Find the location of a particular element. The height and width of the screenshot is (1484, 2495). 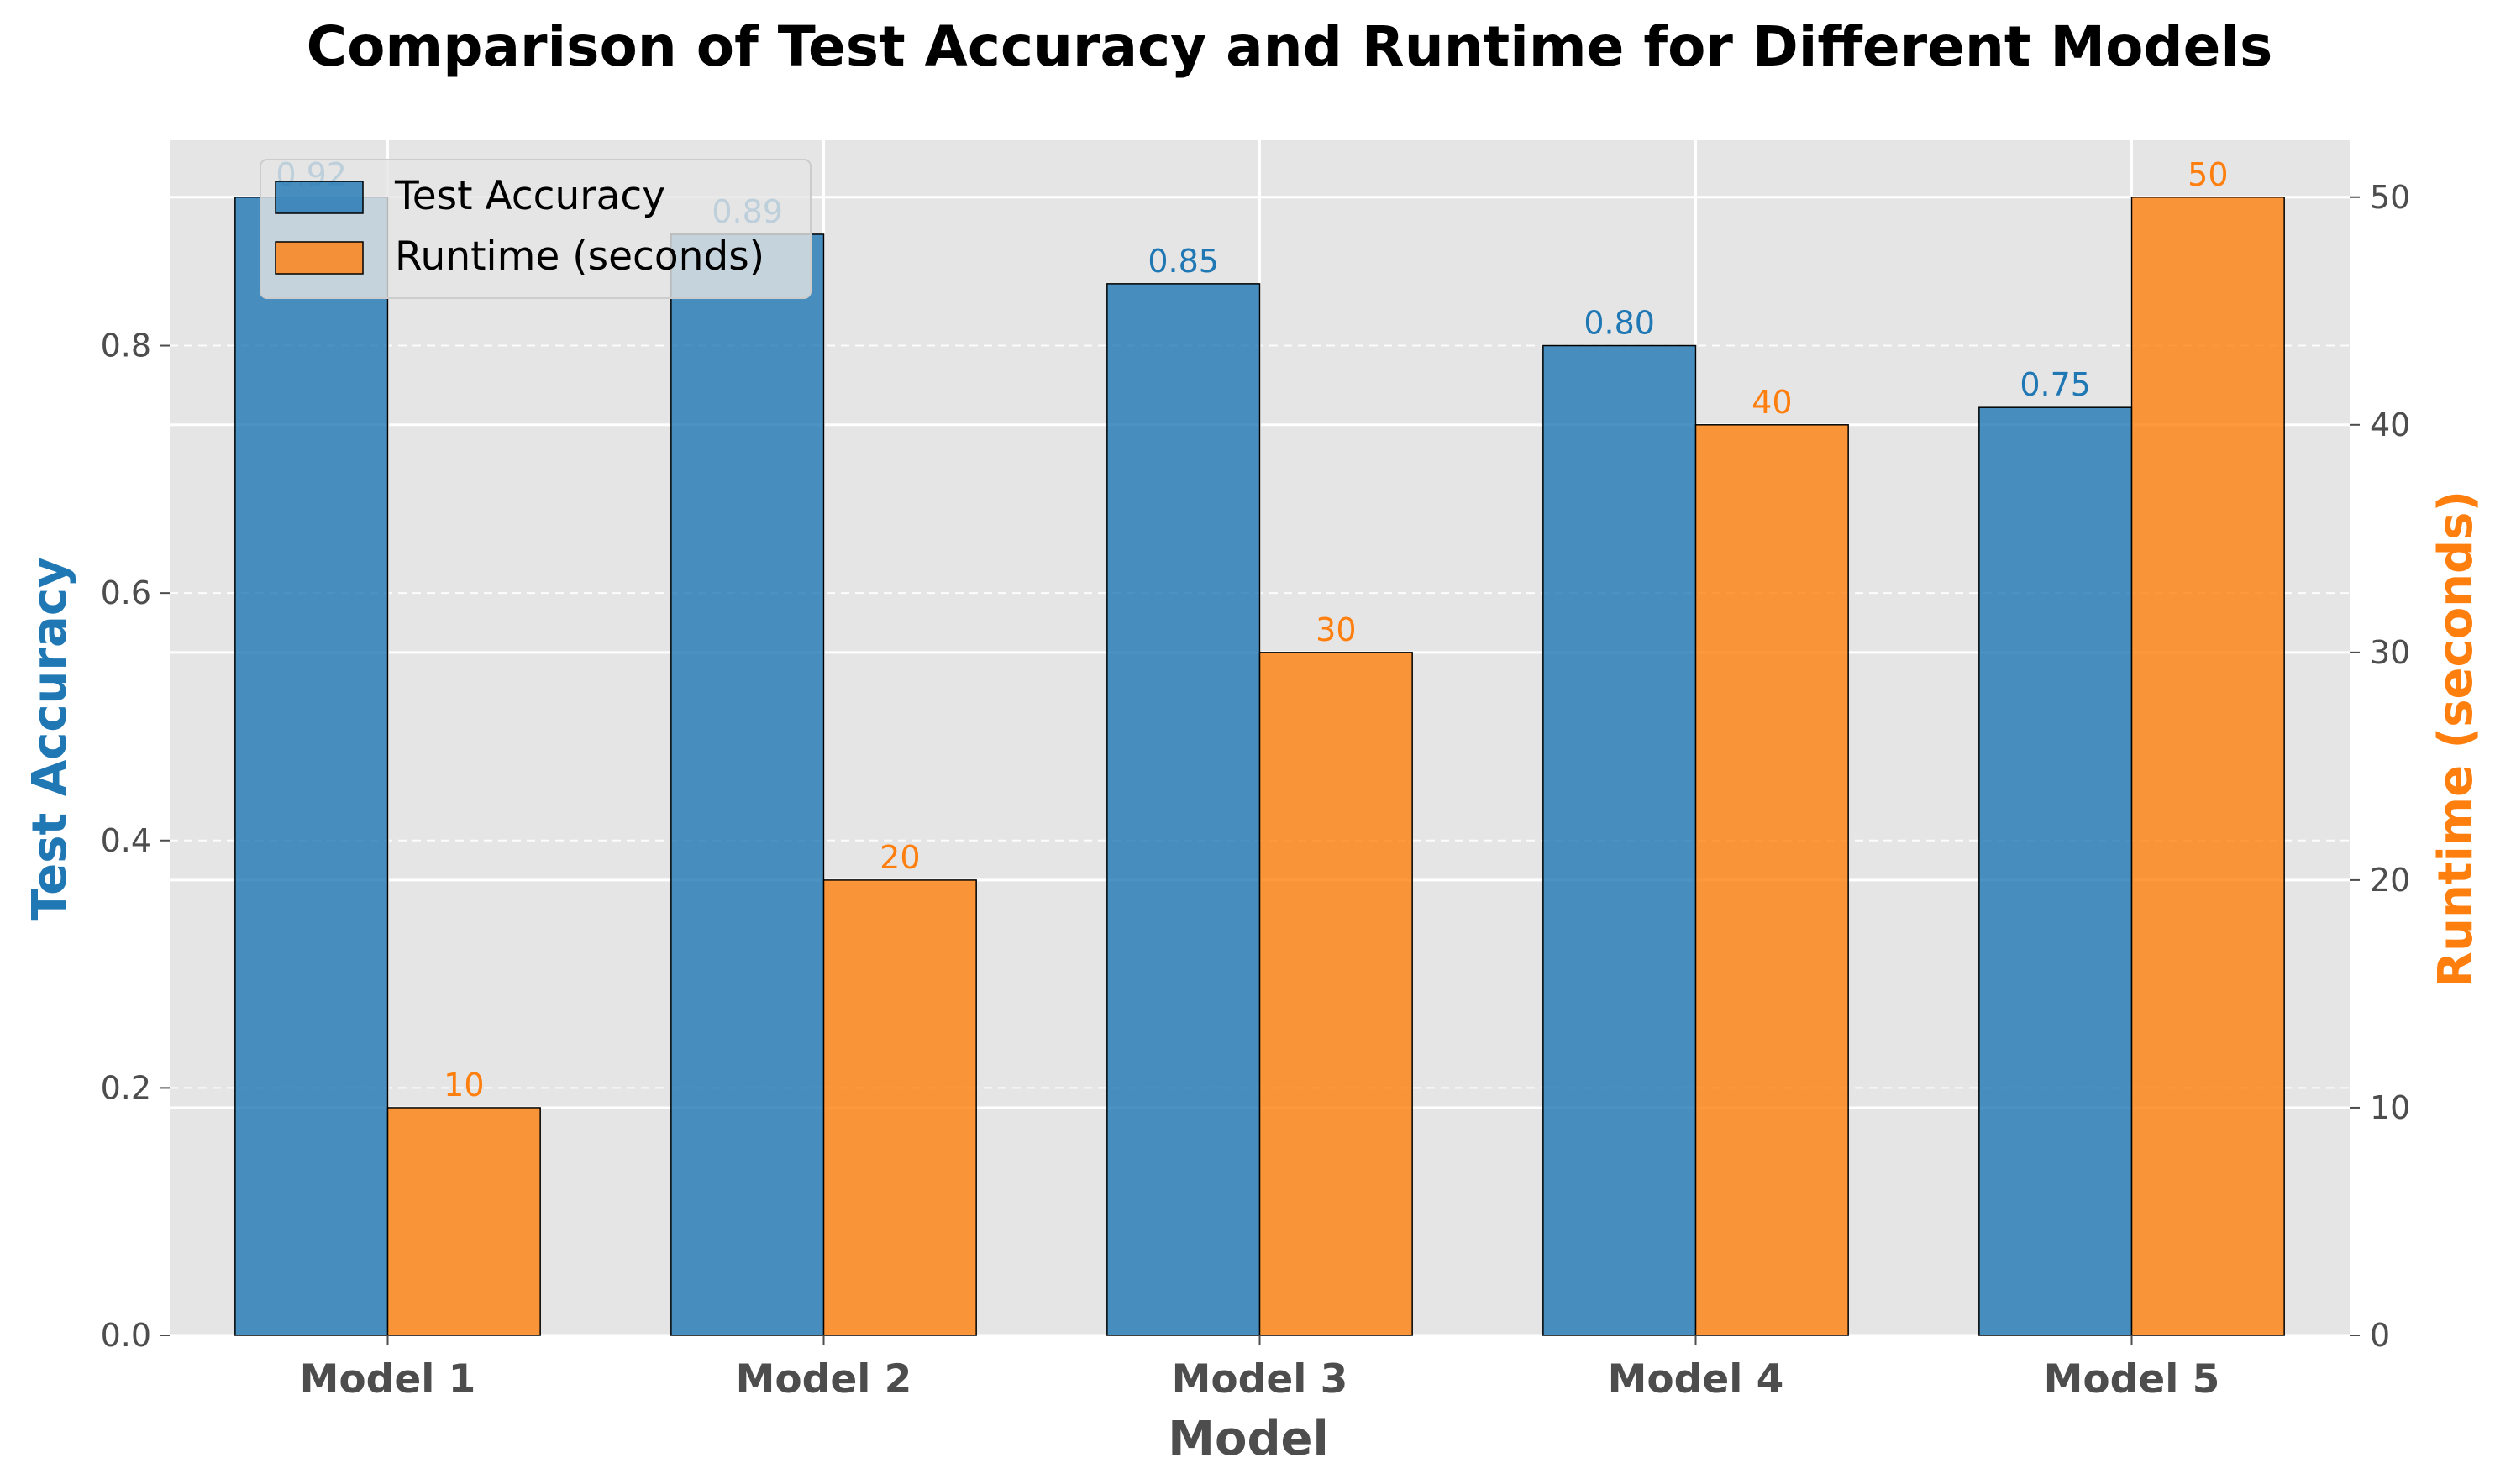

left-tick-label: 0.8 is located at coordinates (126, 346).